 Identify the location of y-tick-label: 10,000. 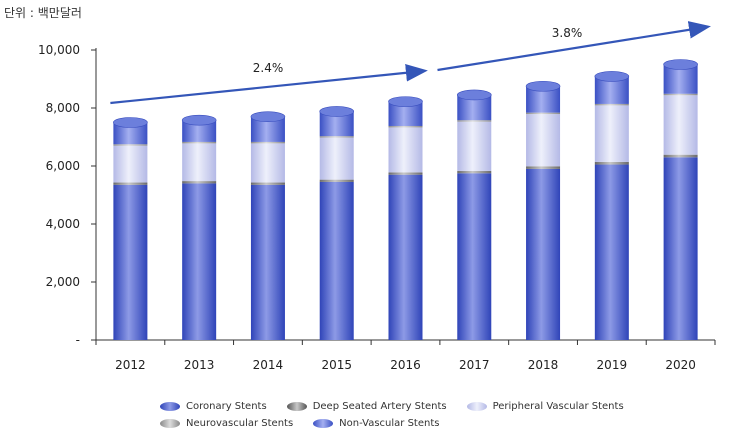
(59, 50).